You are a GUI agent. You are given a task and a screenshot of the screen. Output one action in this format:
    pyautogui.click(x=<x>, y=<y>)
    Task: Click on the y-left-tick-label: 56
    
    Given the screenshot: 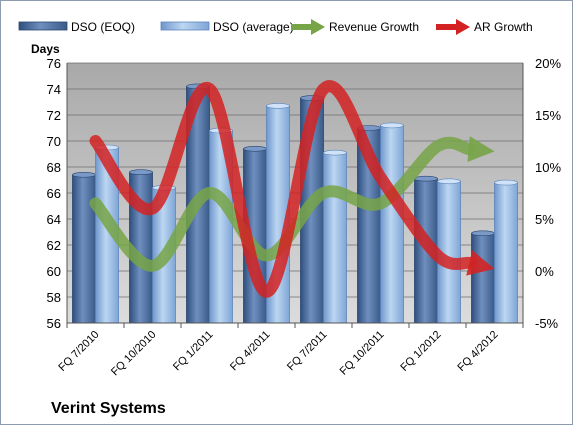 What is the action you would take?
    pyautogui.click(x=54, y=323)
    